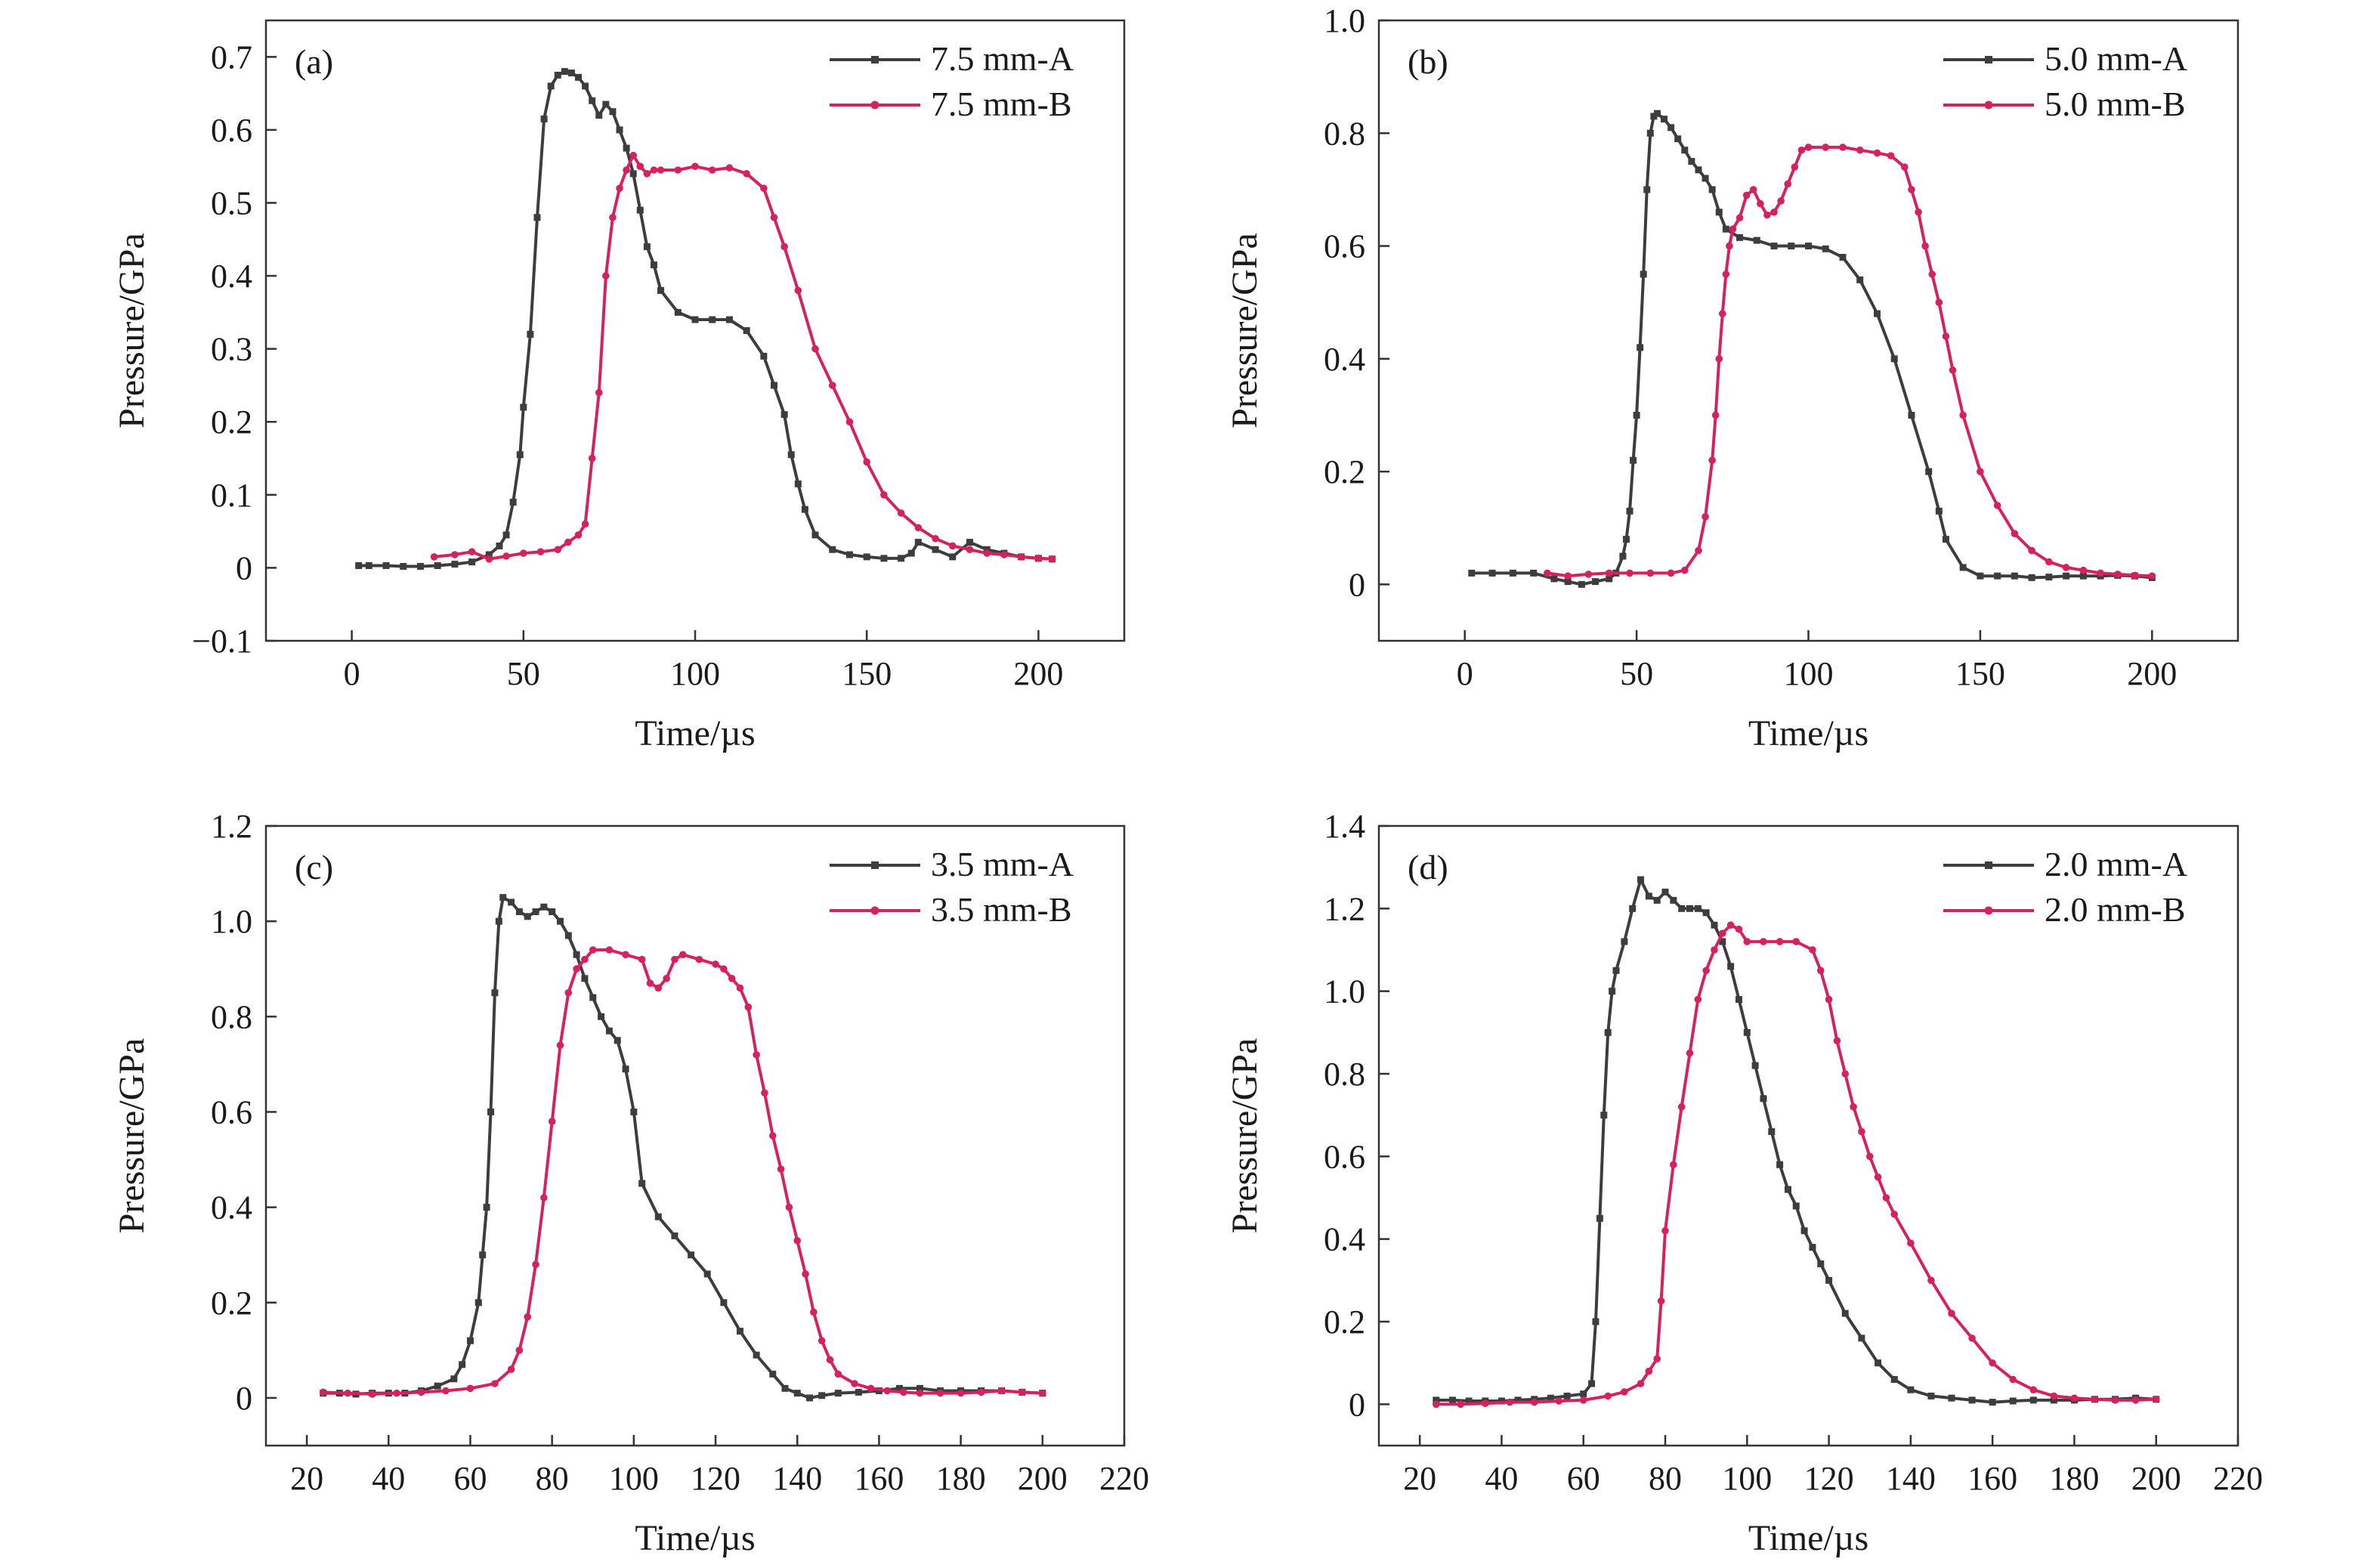 This screenshot has height=1568, width=2380. I want to click on legend-entry: 7.5 mm-A, so click(952, 58).